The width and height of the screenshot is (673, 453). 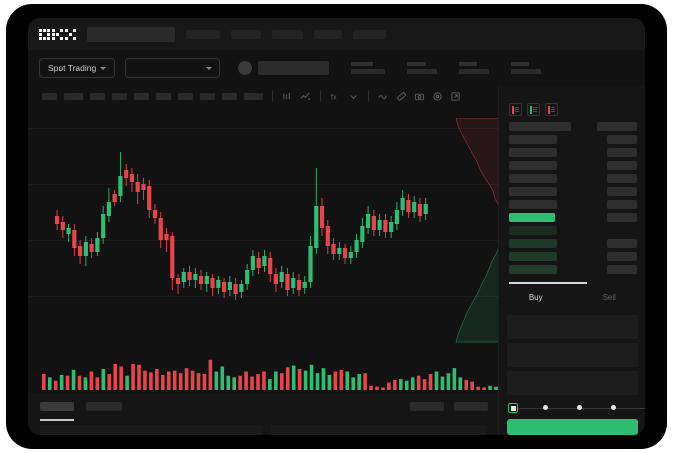 I want to click on line-chart-icon, so click(x=305, y=96).